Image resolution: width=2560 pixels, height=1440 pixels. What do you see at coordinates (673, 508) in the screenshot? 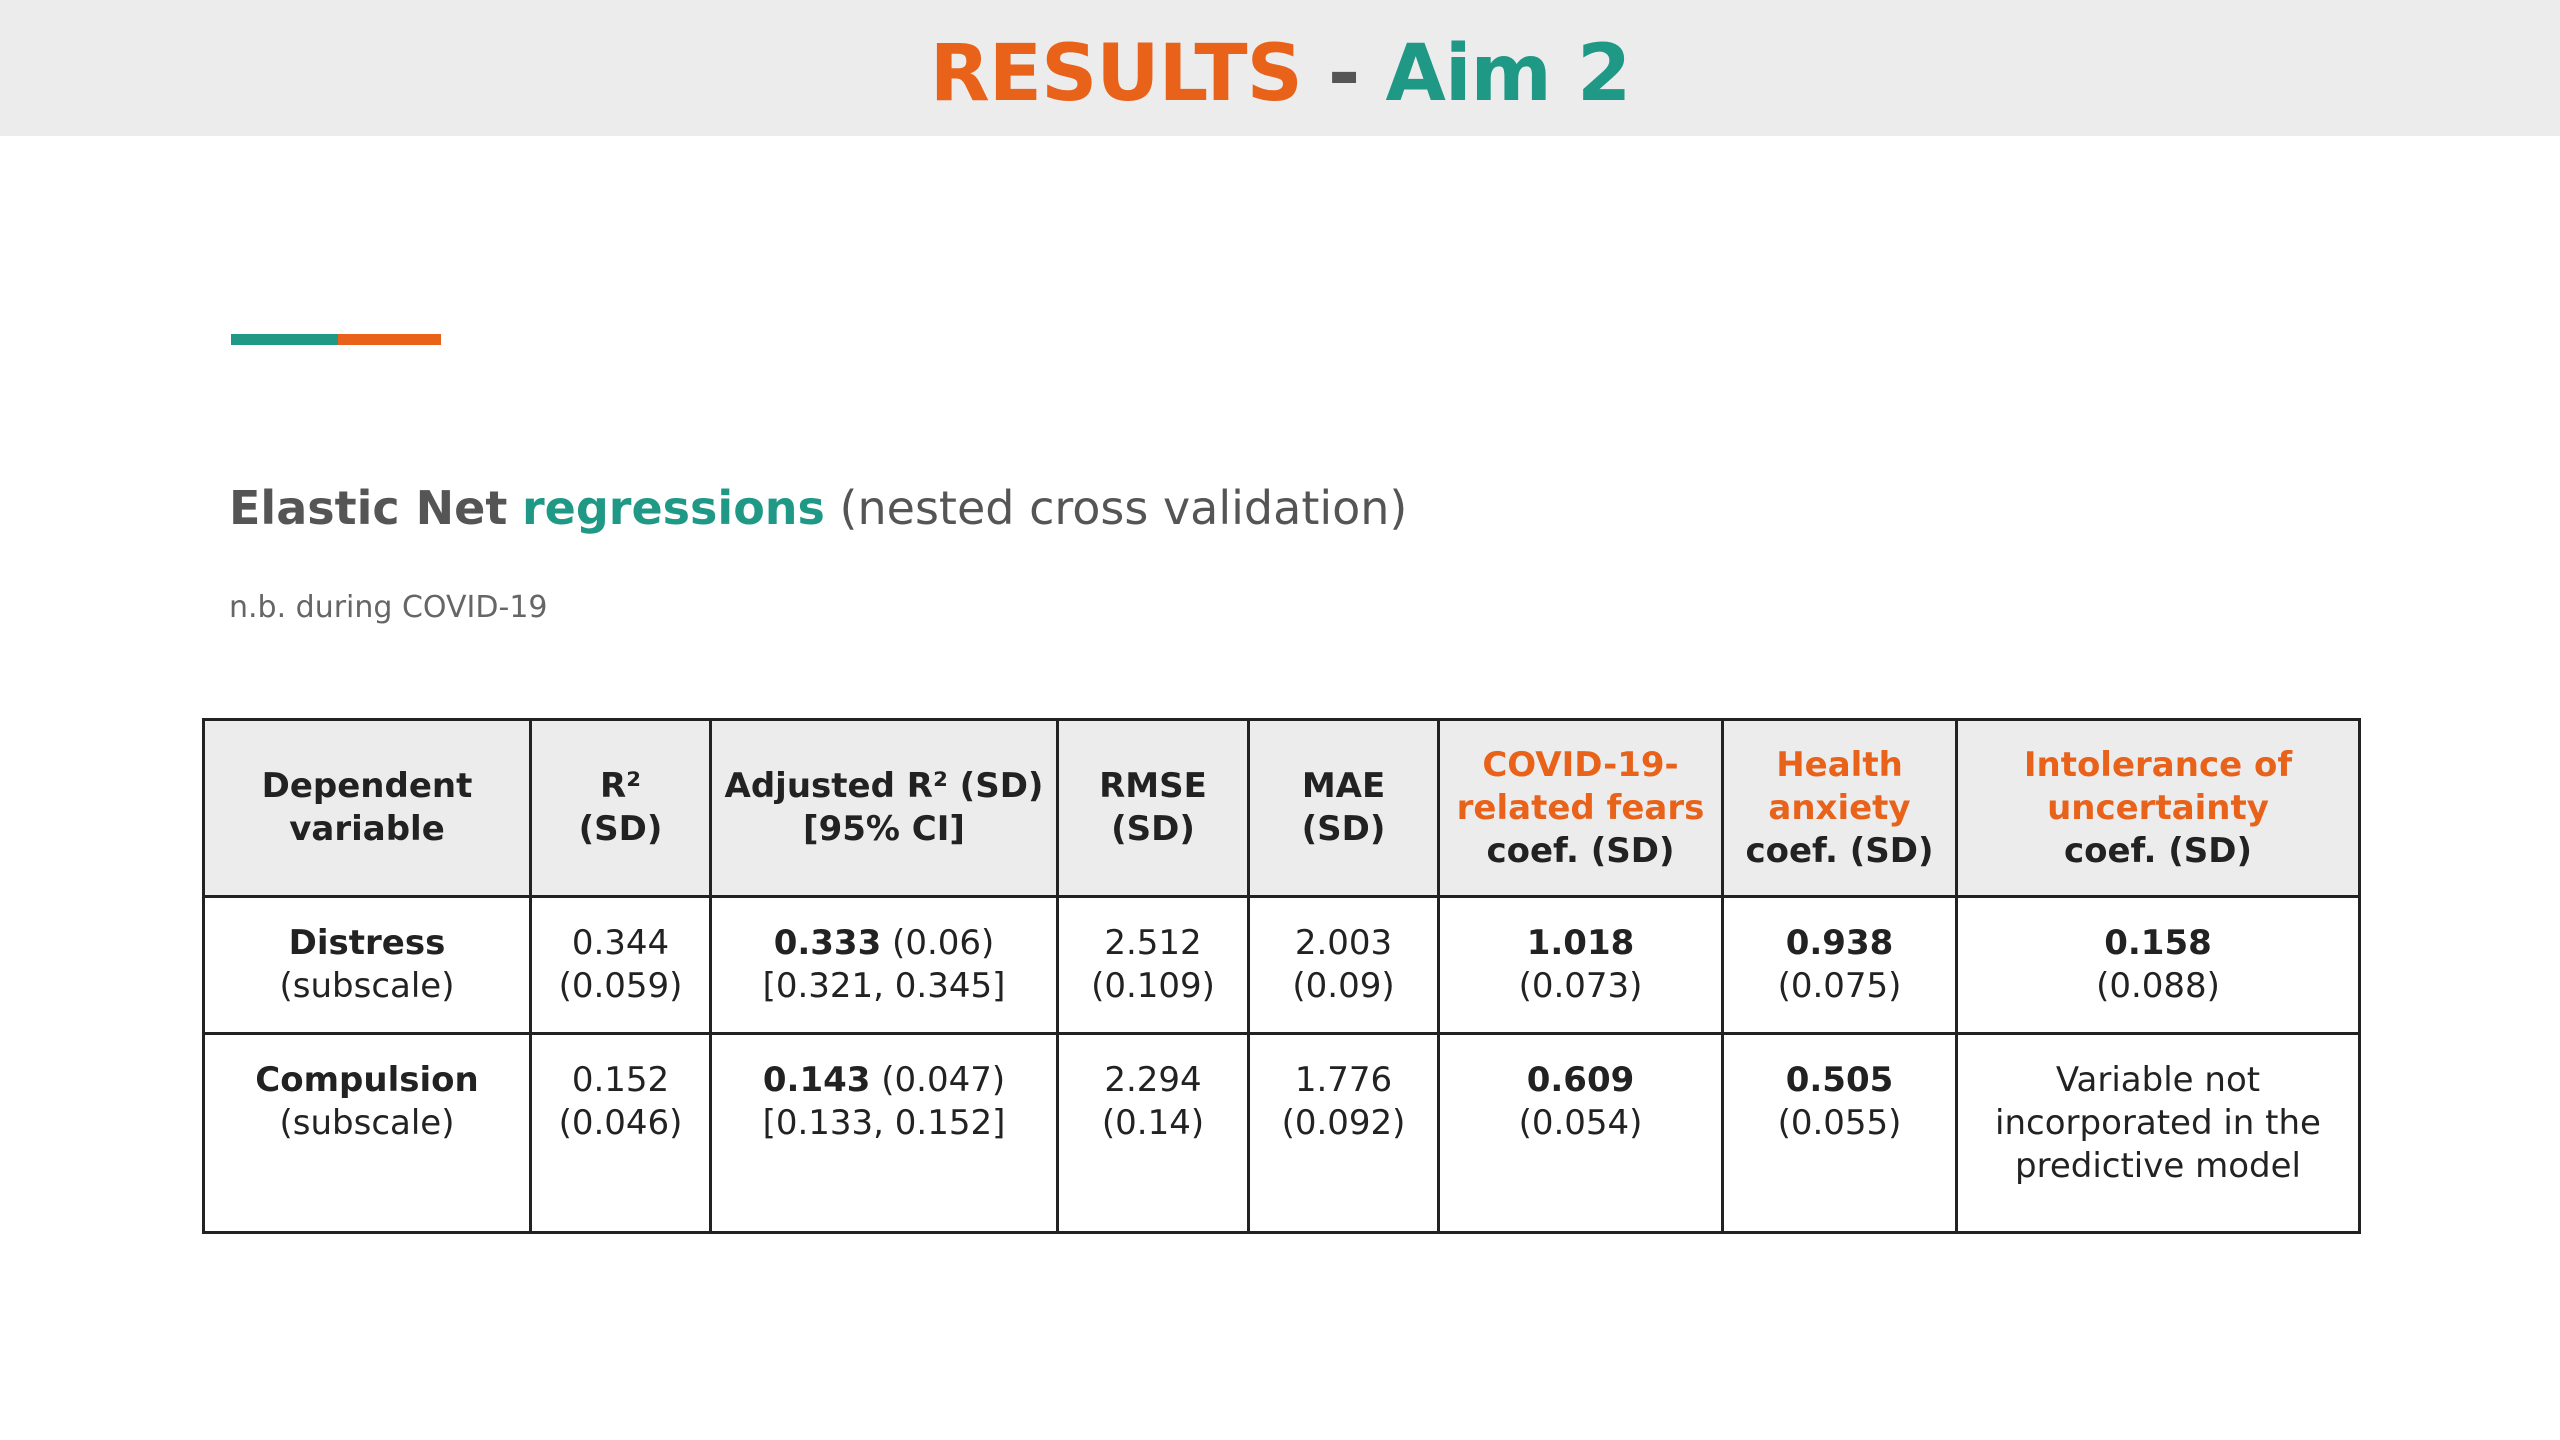
I see `subtitle-keyword: regressions` at bounding box center [673, 508].